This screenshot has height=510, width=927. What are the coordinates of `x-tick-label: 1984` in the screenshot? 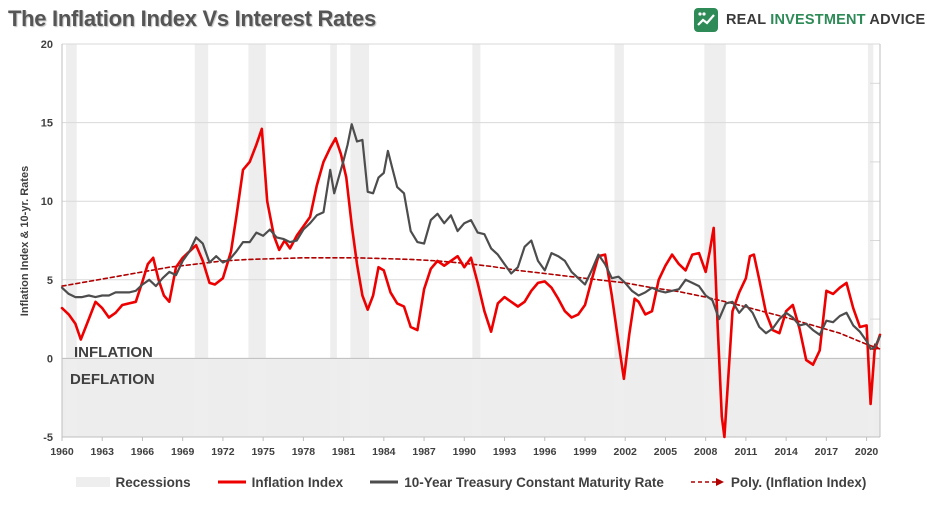 It's located at (384, 452).